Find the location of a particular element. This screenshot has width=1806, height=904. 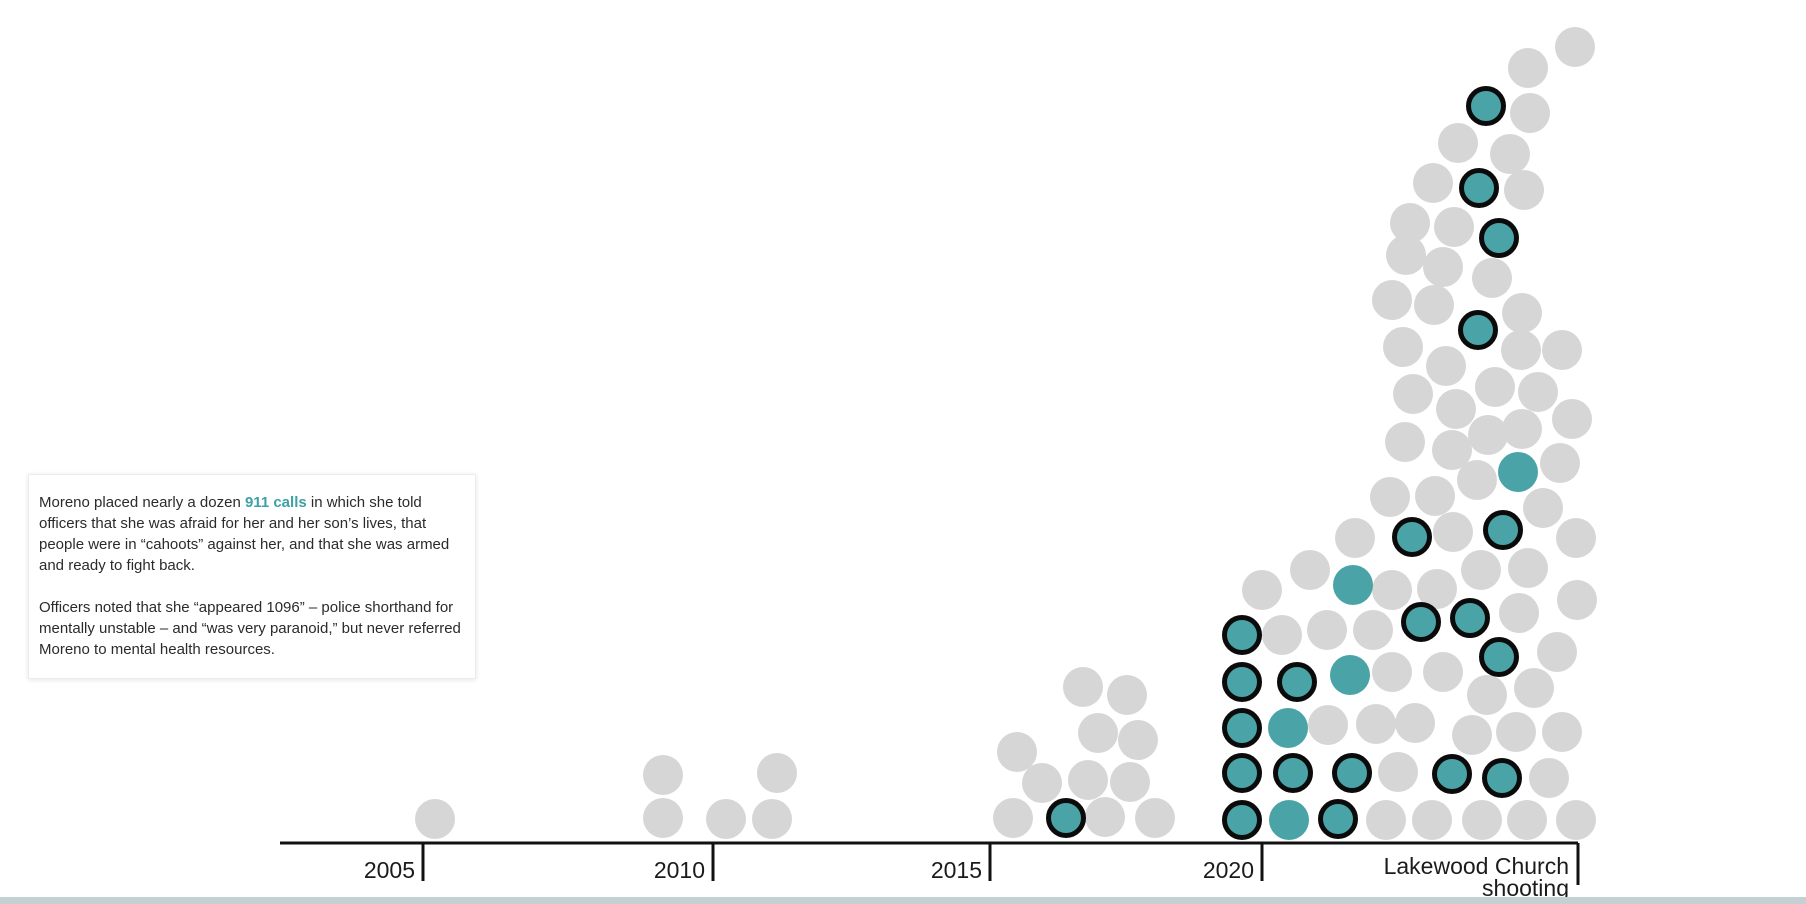

next-section-edge is located at coordinates (903, 900).